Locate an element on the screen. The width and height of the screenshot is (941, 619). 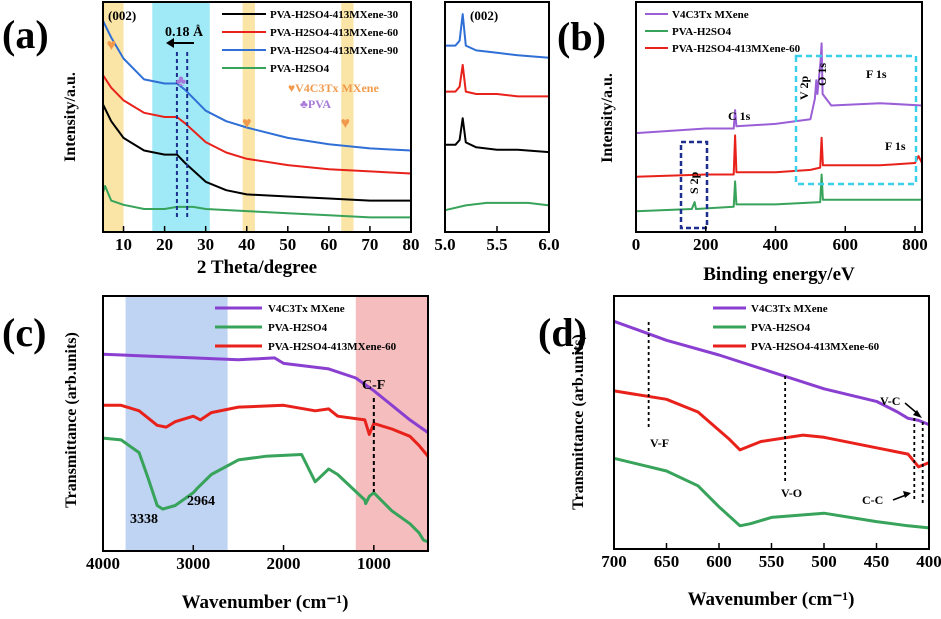
legend-label-pva-d: PVA-H2SO4 is located at coordinates (781, 328).